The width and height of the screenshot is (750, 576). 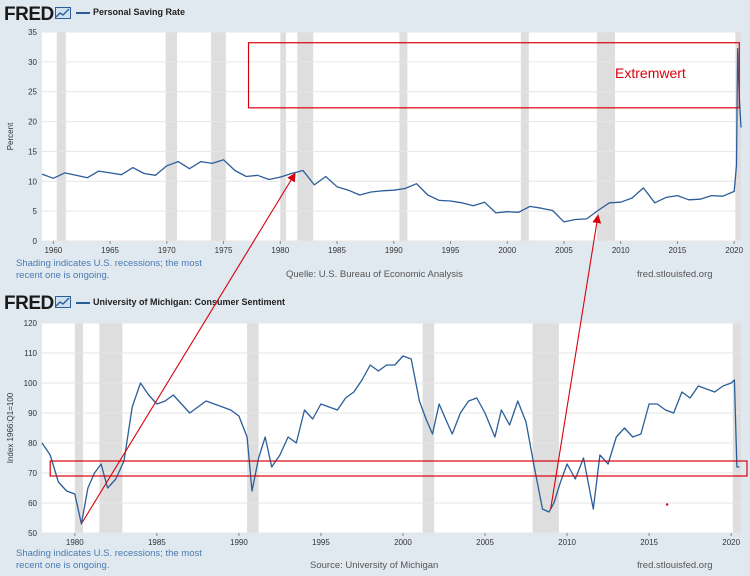 What do you see at coordinates (32, 62) in the screenshot?
I see `y-tick-label: 30` at bounding box center [32, 62].